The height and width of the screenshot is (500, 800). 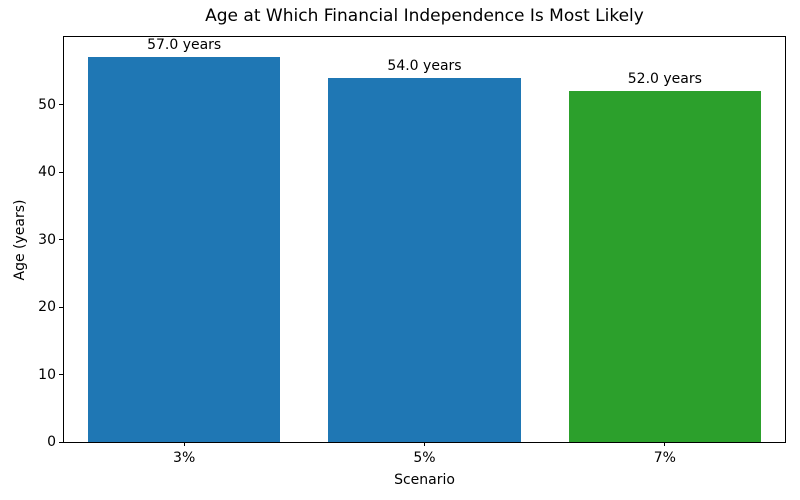 What do you see at coordinates (664, 79) in the screenshot?
I see `bar-value-label: 52.0 years` at bounding box center [664, 79].